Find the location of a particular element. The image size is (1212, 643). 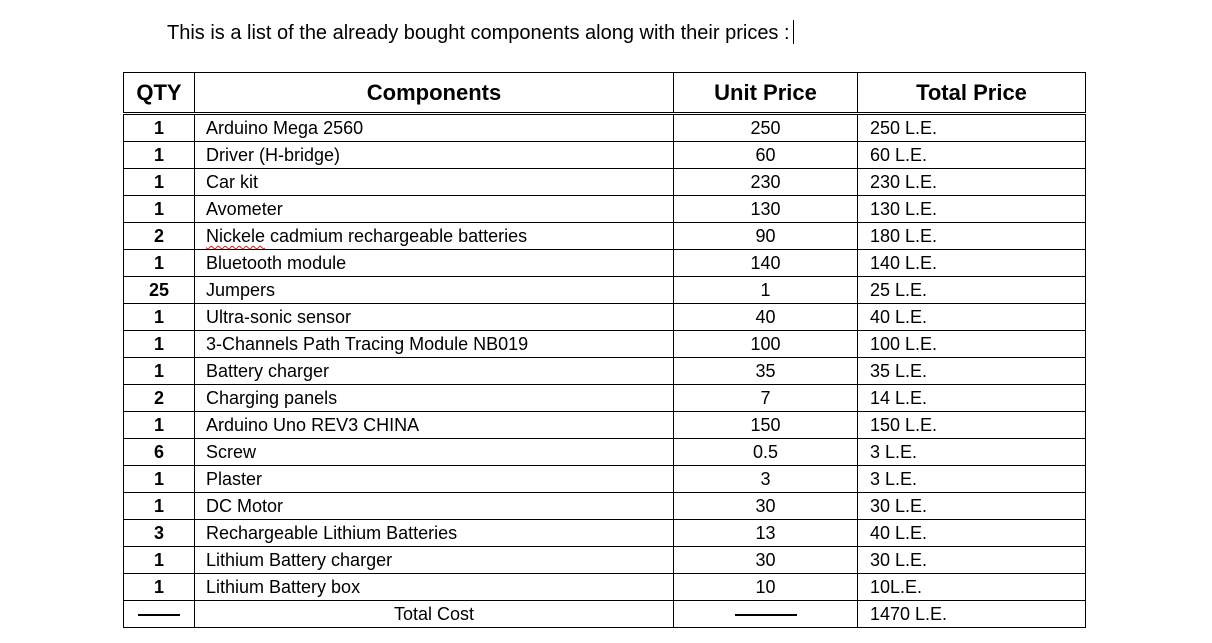

unit-price-cell: 13 is located at coordinates (765, 533).